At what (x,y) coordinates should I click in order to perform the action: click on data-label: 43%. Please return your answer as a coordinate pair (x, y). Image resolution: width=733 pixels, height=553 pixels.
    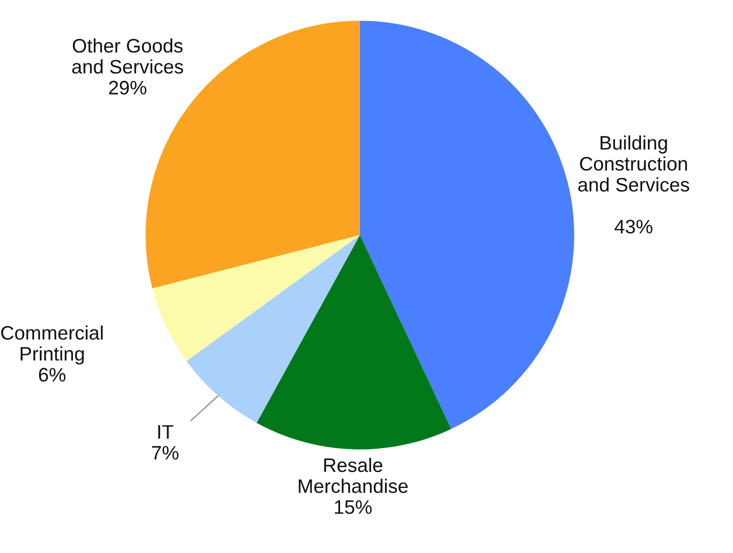
    Looking at the image, I should click on (633, 227).